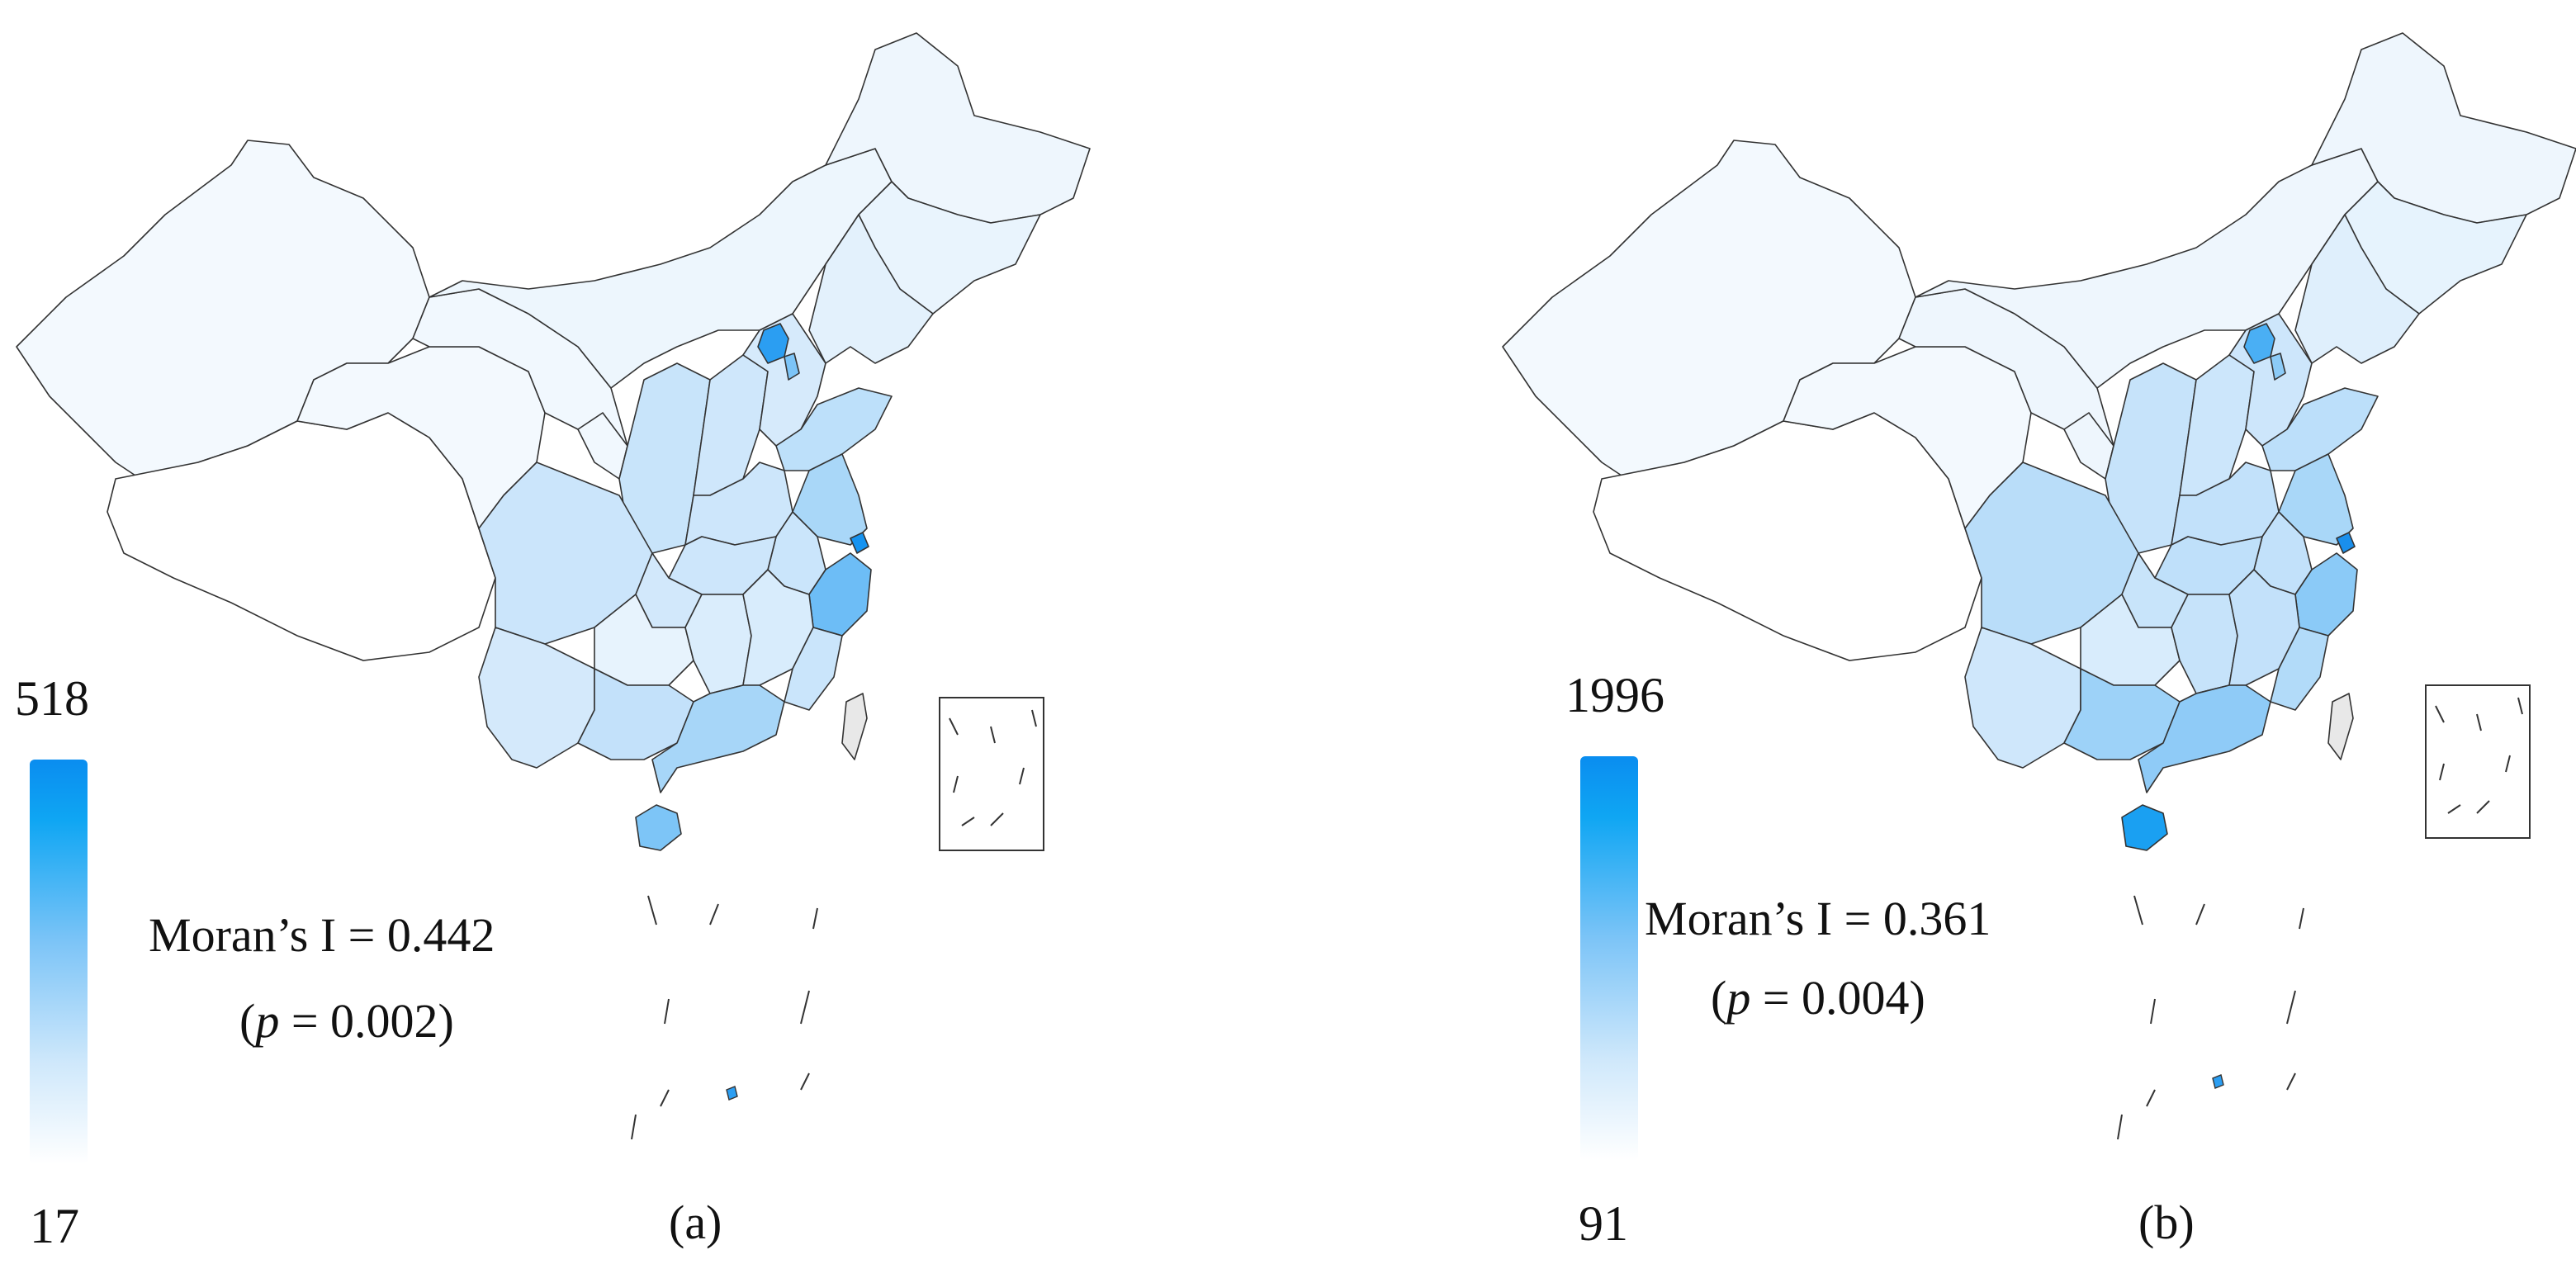 This screenshot has width=2576, height=1264. I want to click on legend-max-value: 518, so click(52, 698).